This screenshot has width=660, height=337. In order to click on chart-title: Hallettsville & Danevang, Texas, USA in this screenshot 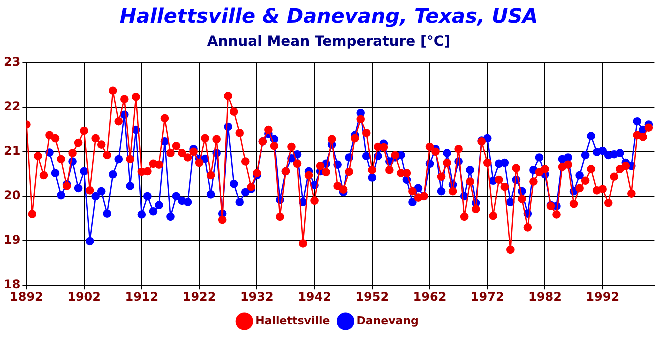, I will do `click(329, 16)`.